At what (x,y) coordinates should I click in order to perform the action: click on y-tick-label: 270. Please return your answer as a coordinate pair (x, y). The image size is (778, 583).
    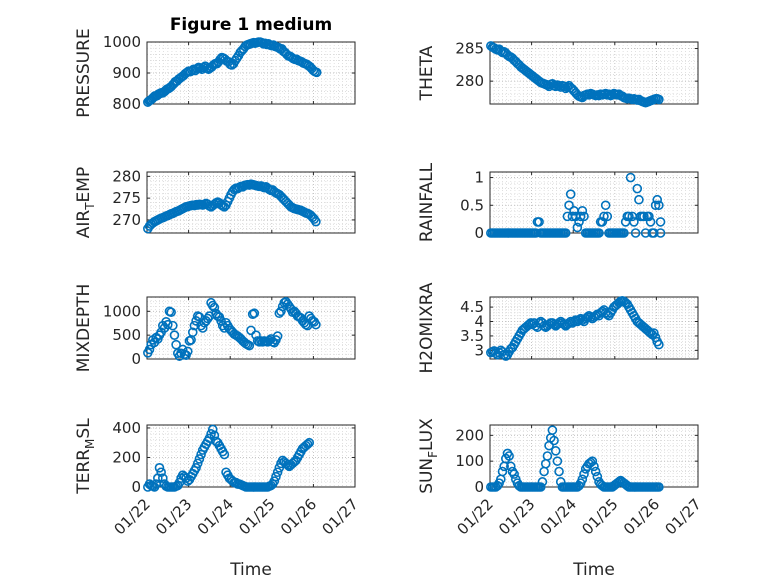
    Looking at the image, I should click on (126, 220).